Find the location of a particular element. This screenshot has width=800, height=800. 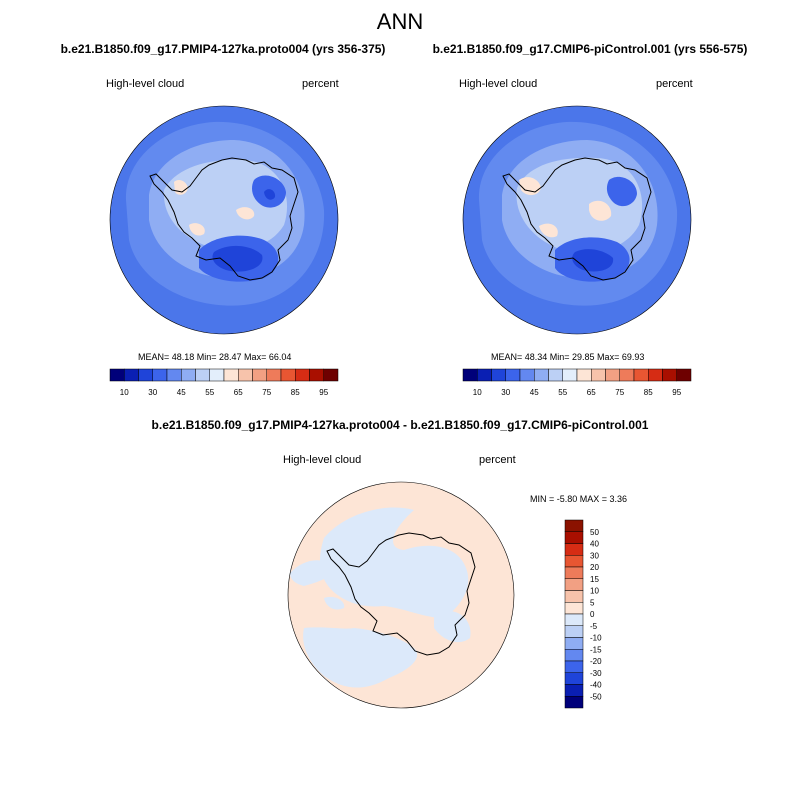

panel1-unit-label: percent is located at coordinates (320, 84).